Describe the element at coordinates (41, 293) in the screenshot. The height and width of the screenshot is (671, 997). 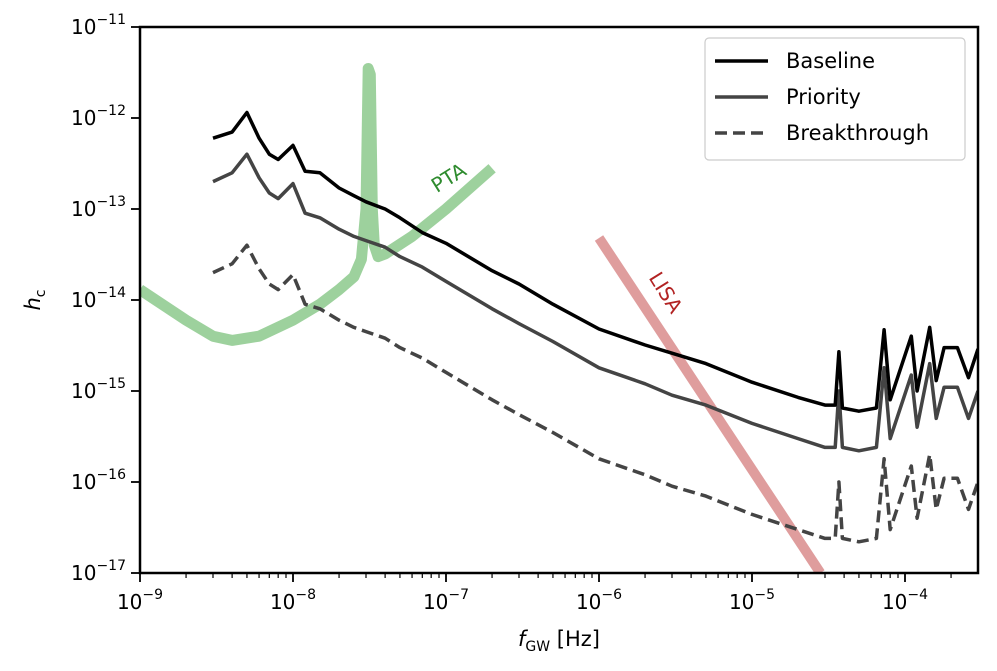
I see `y-axis-title-sub: c` at that location.